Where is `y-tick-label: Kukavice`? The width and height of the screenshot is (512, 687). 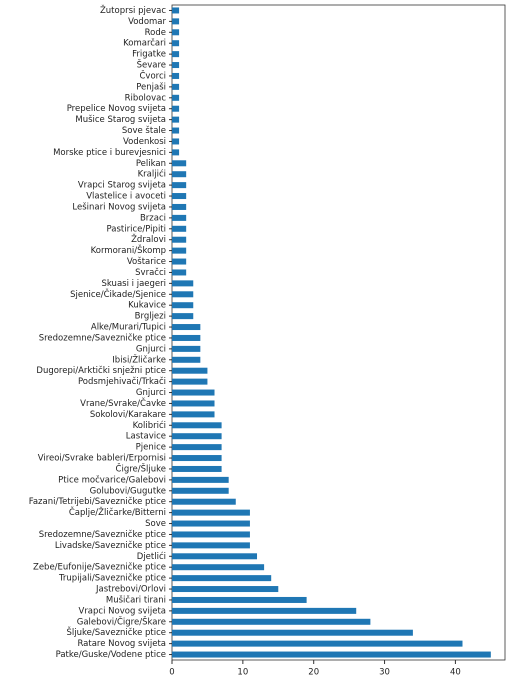
y-tick-label: Kukavice is located at coordinates (147, 306).